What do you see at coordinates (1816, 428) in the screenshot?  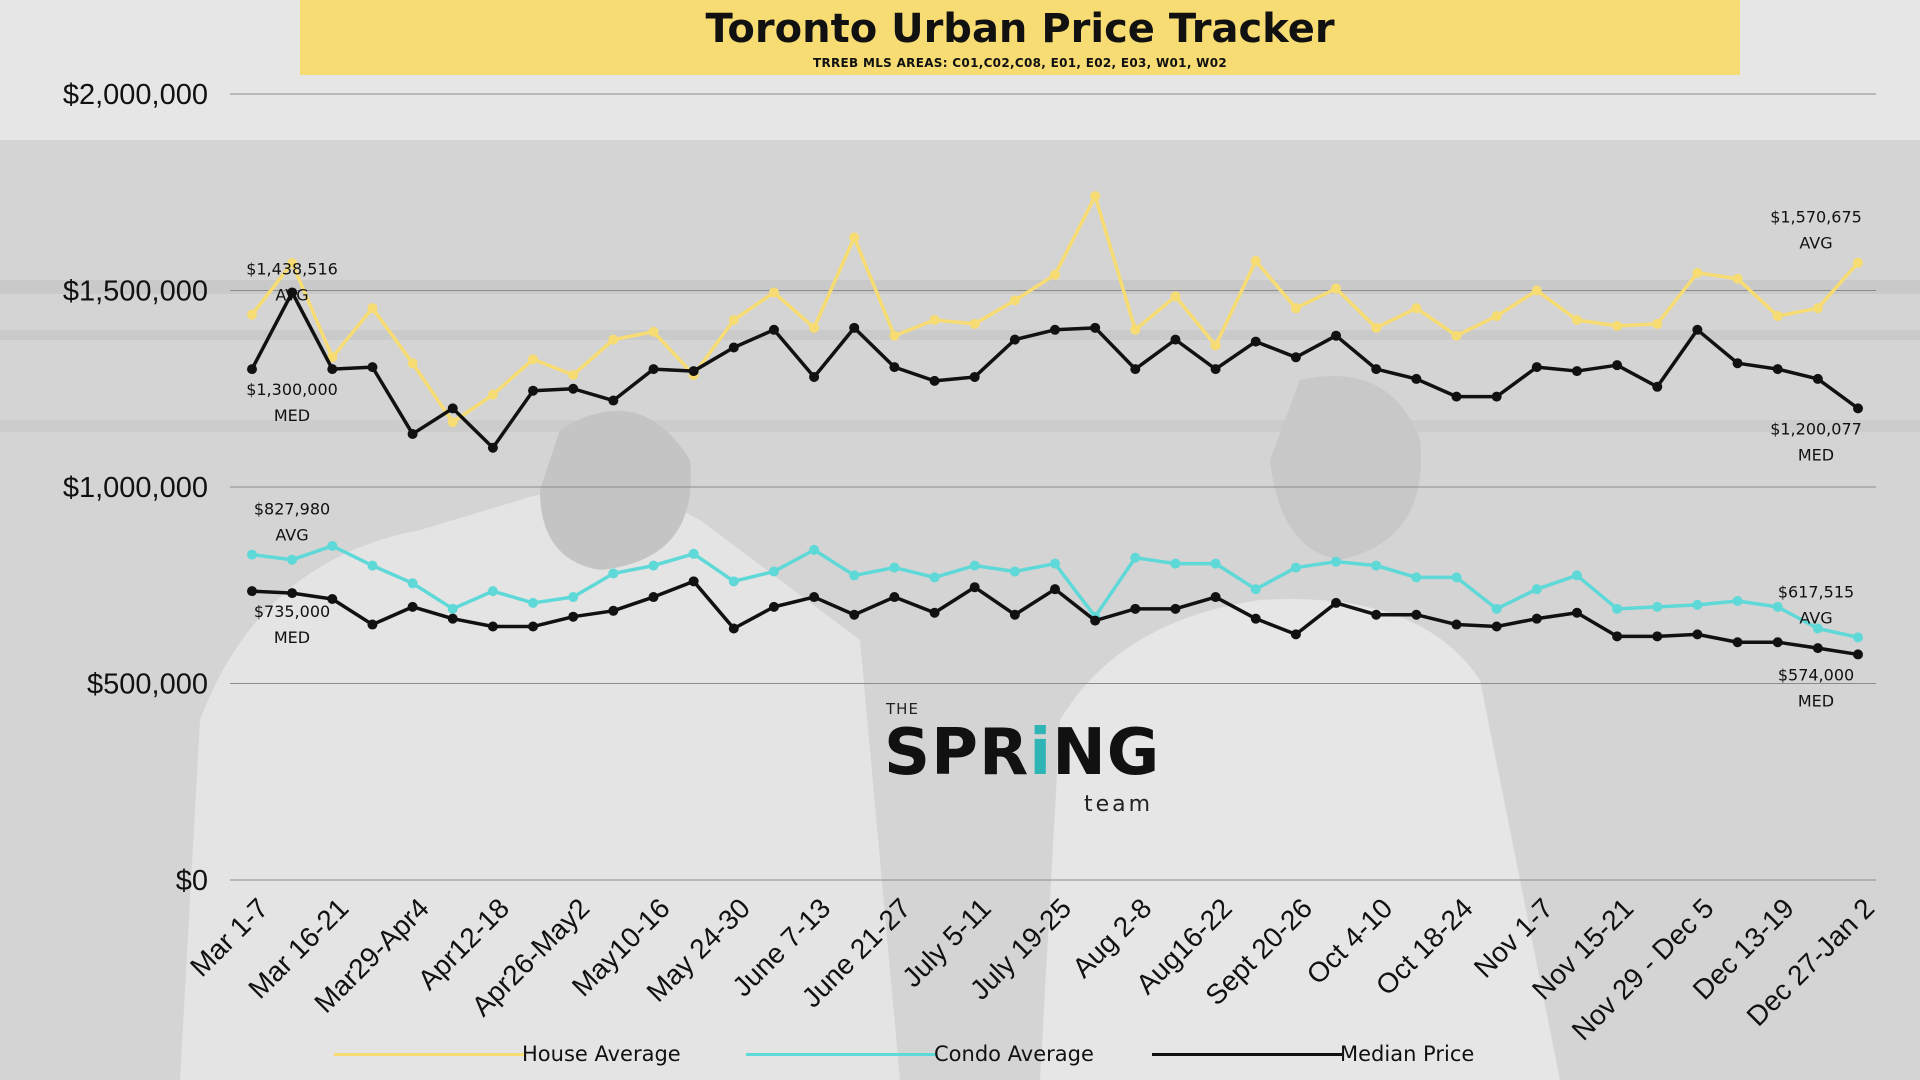 I see `annotation-value: $1,200,077` at bounding box center [1816, 428].